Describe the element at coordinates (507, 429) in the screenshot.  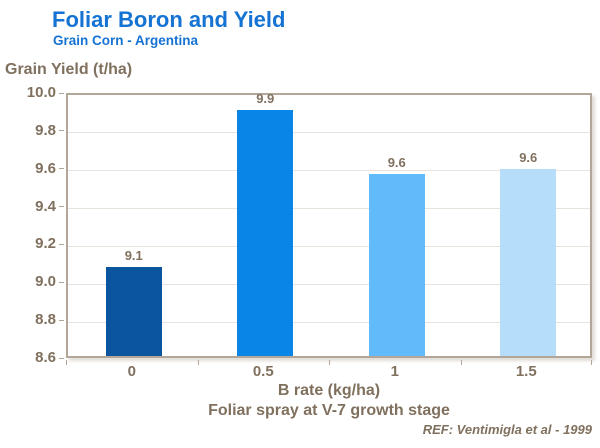
I see `reference-note: REF: Ventimigla et al - 1999` at that location.